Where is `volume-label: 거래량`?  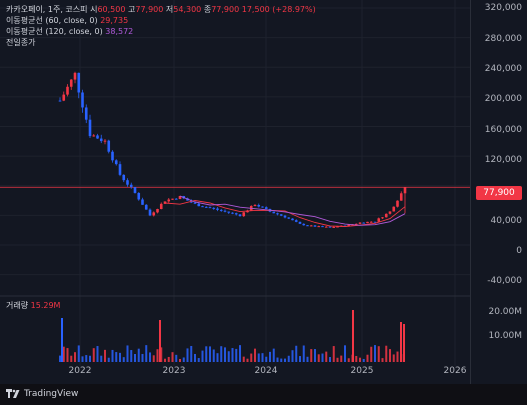
volume-label: 거래량 is located at coordinates (17, 305).